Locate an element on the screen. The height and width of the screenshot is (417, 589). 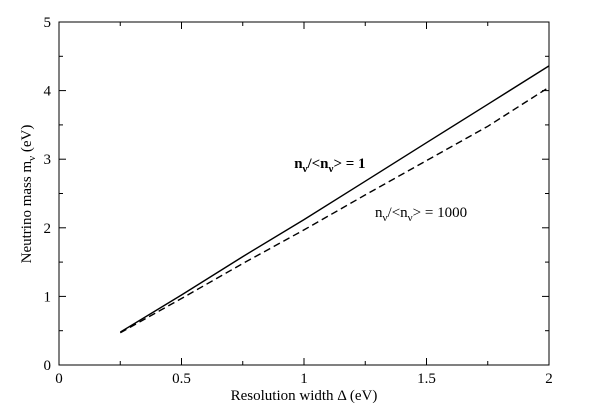
y-tick-label: 2 is located at coordinates (48, 229).